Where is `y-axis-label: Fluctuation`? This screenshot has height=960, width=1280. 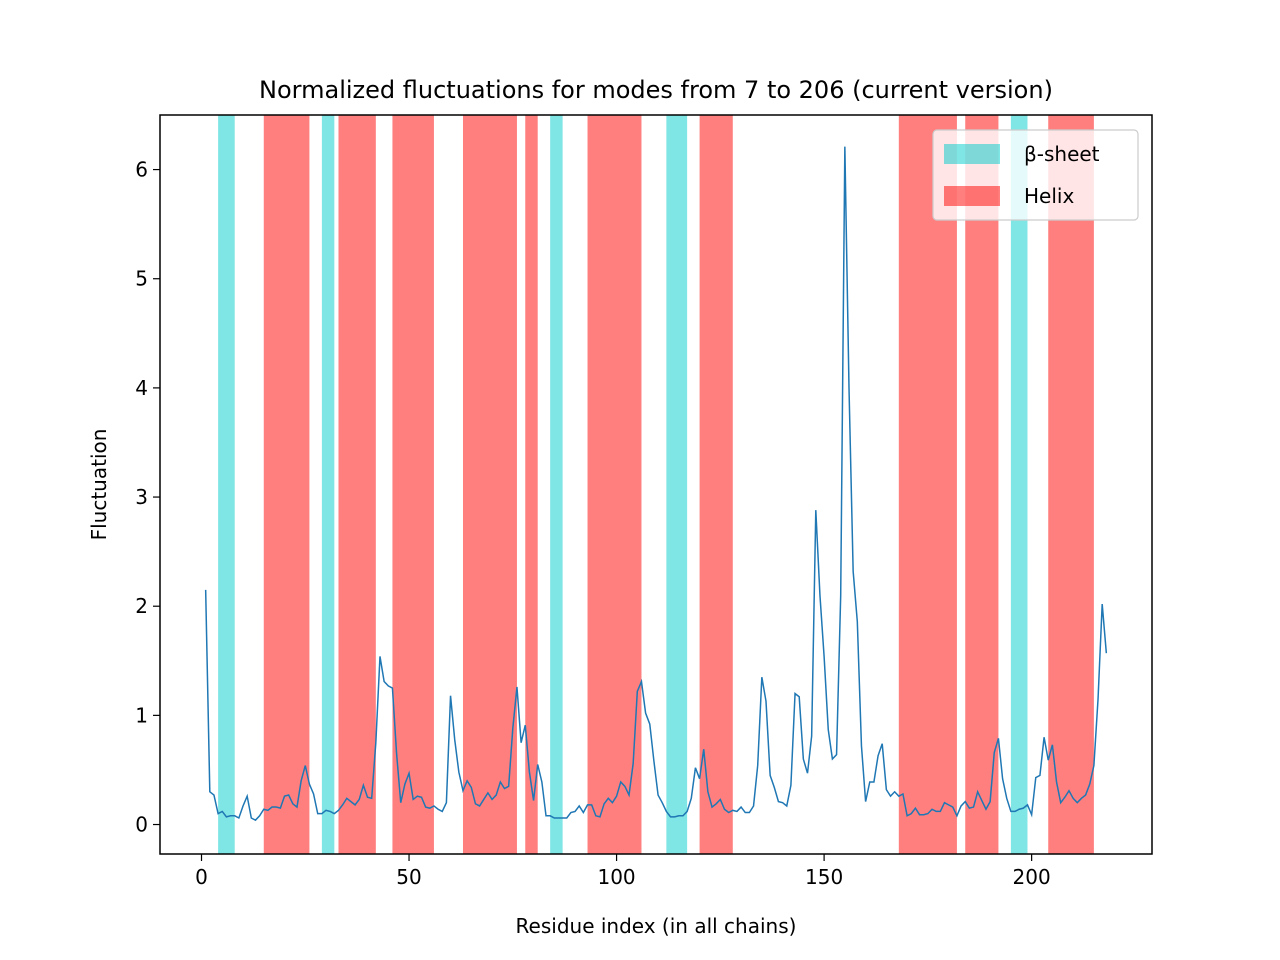 y-axis-label: Fluctuation is located at coordinates (99, 485).